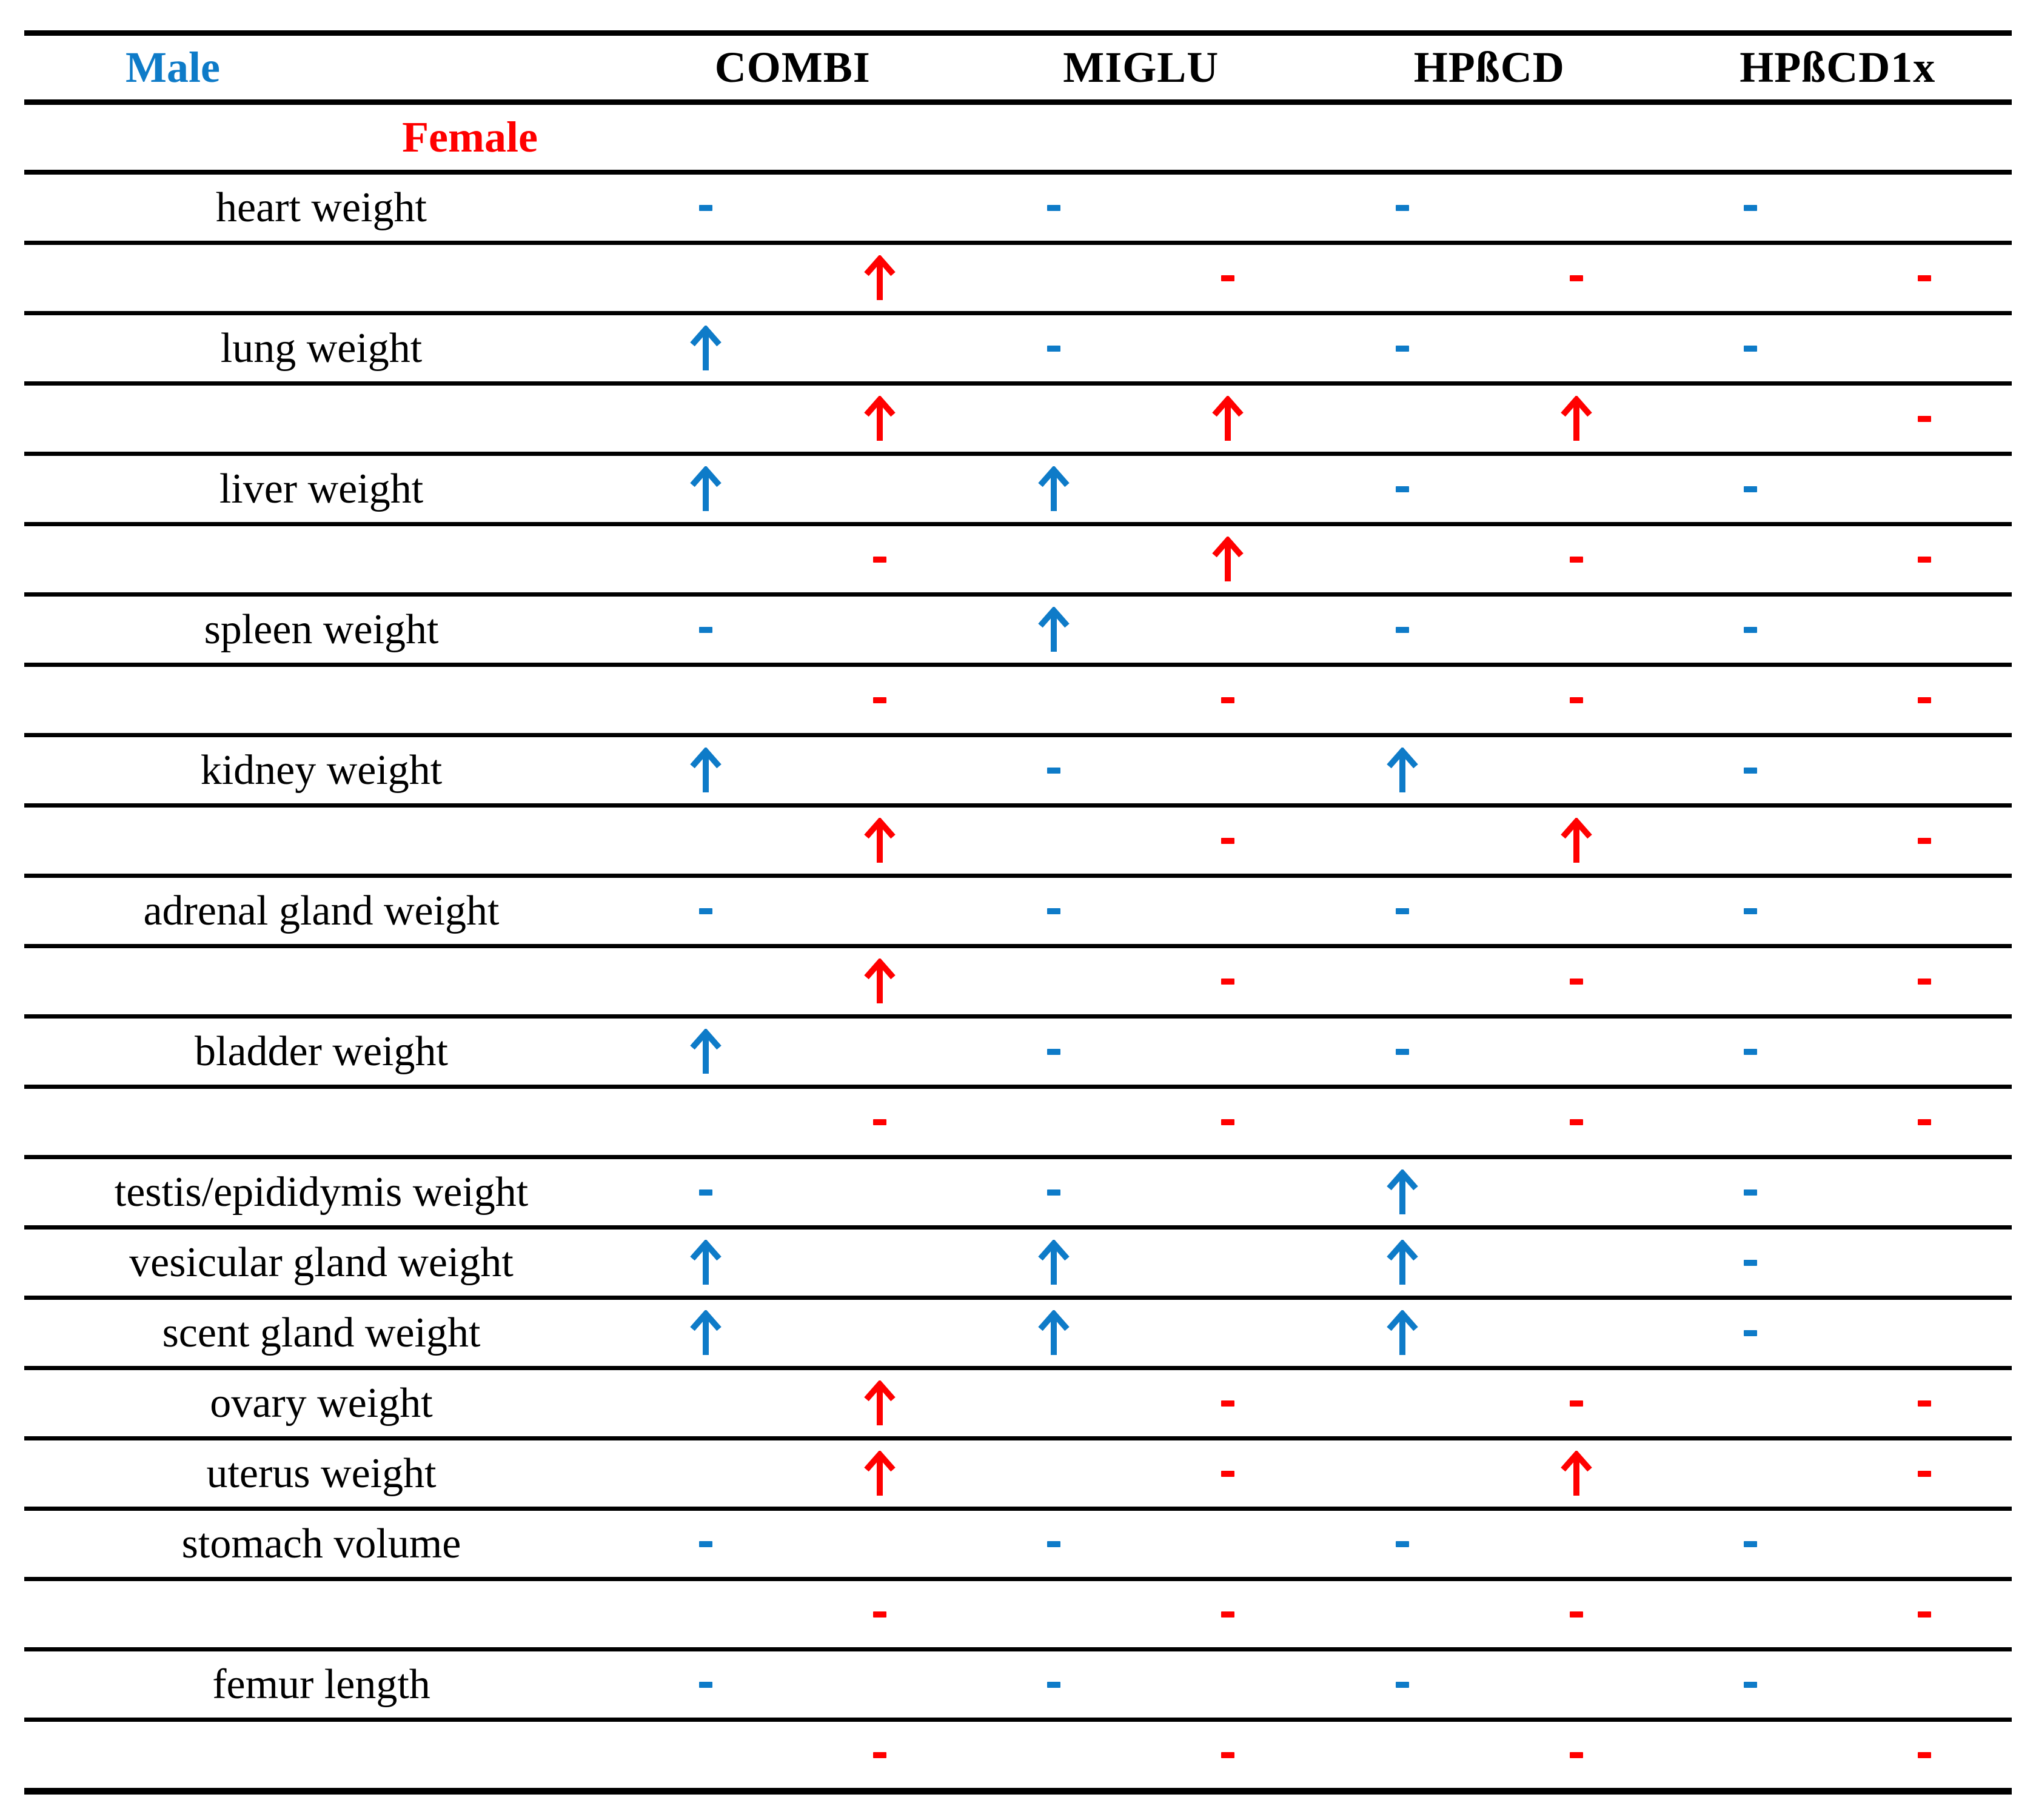 This screenshot has height=1820, width=2036. What do you see at coordinates (1018, 1335) in the screenshot?
I see `table-row: scent gland weight` at bounding box center [1018, 1335].